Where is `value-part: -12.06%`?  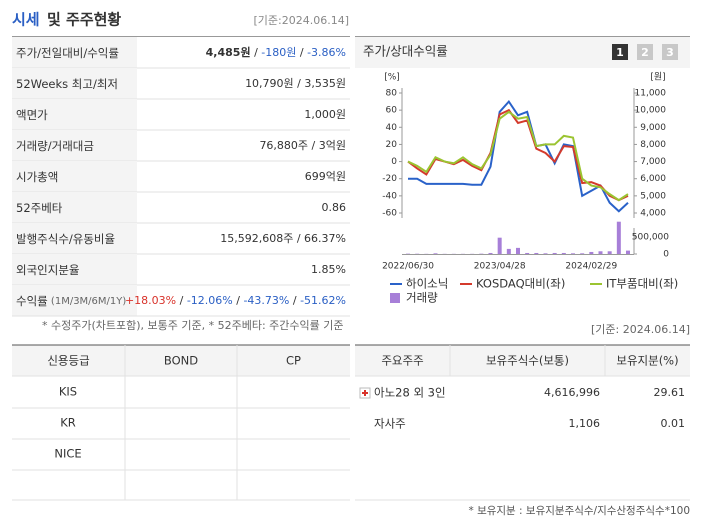 value-part: -12.06% is located at coordinates (210, 300).